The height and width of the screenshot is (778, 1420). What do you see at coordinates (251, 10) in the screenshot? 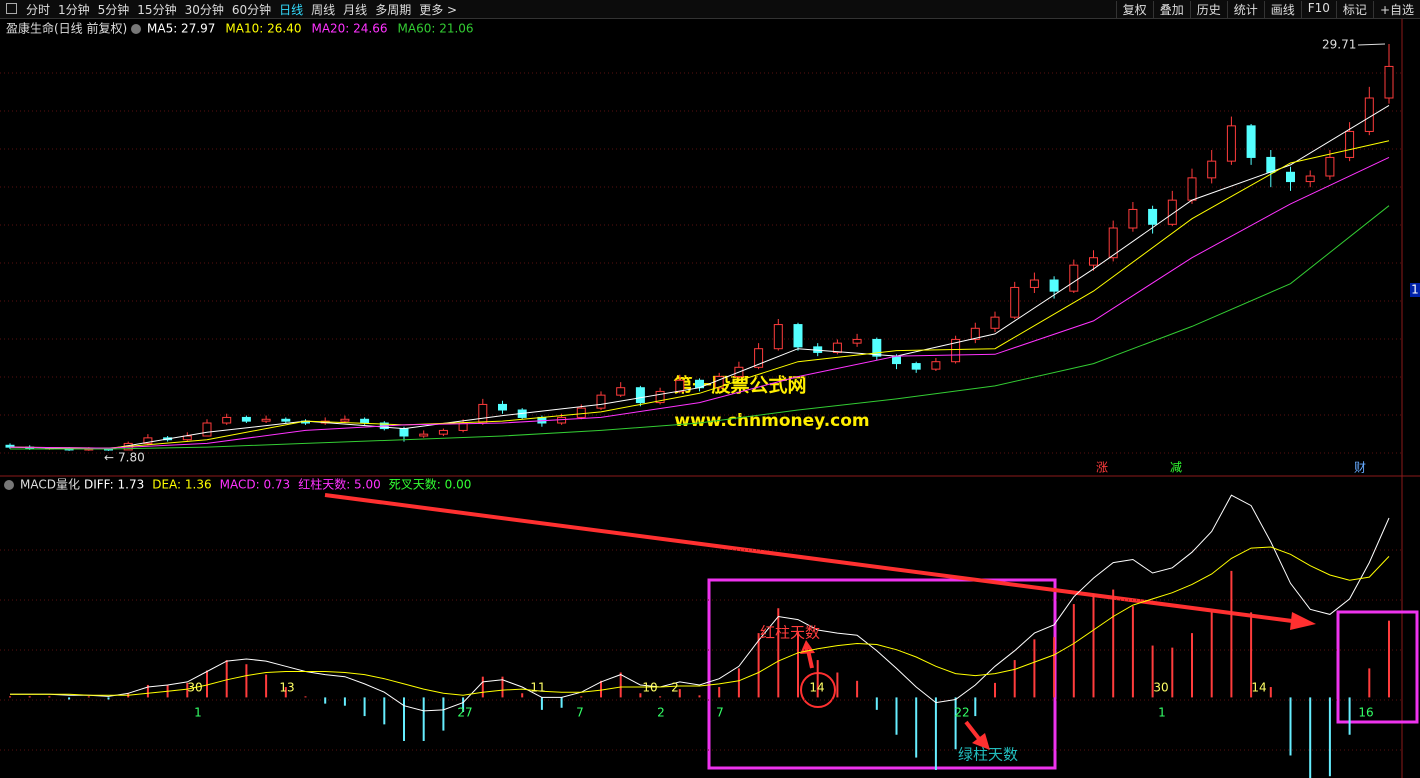
I see `period-tab: 60分钟` at bounding box center [251, 10].